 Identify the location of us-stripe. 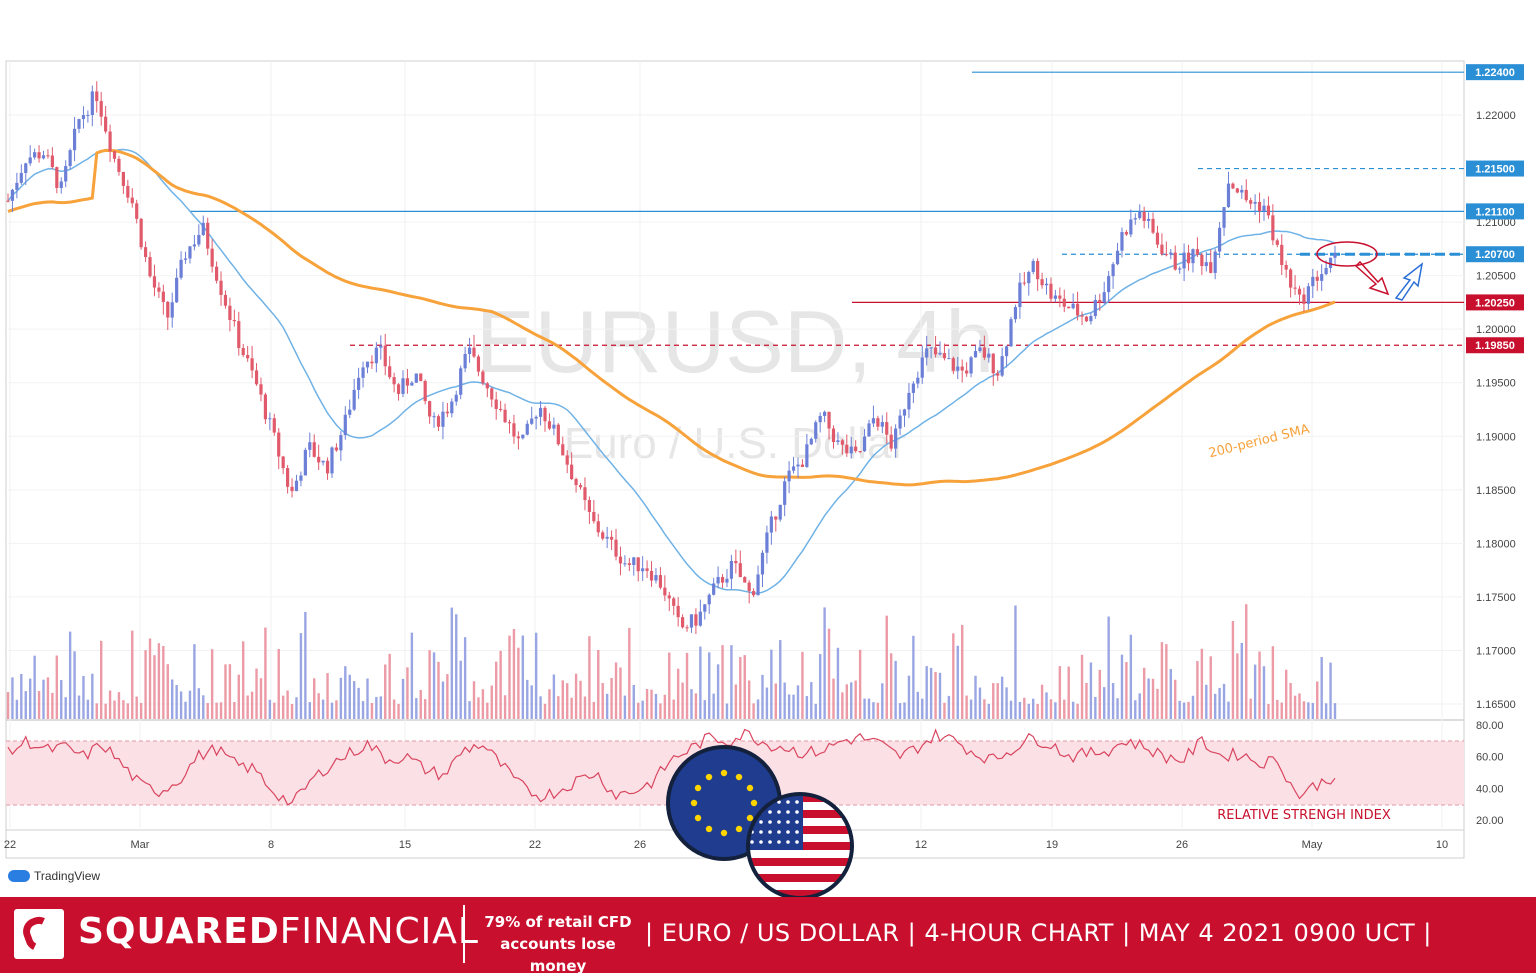
(800, 870).